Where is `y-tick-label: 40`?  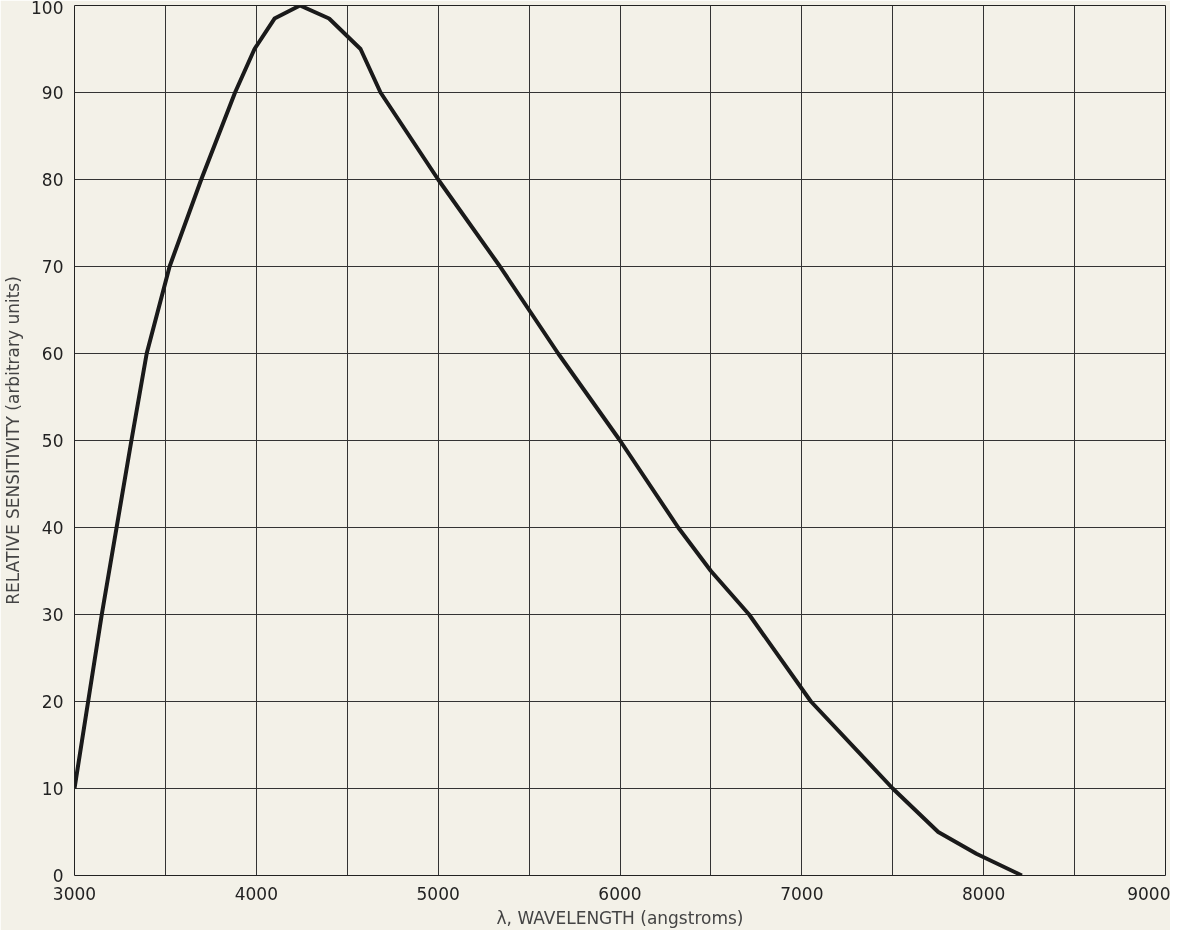
y-tick-label: 40 is located at coordinates (52, 528).